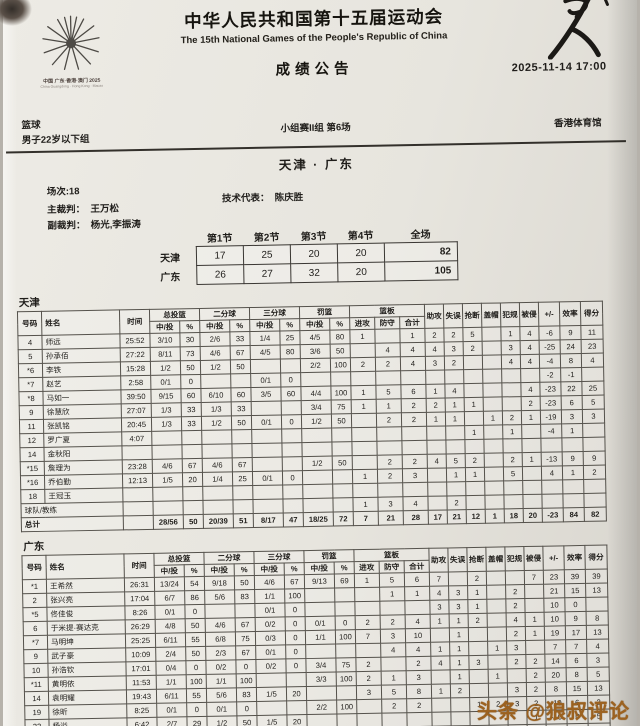 The width and height of the screenshot is (640, 726). What do you see at coordinates (165, 354) in the screenshot?
I see `stat-cell: 8/11` at bounding box center [165, 354].